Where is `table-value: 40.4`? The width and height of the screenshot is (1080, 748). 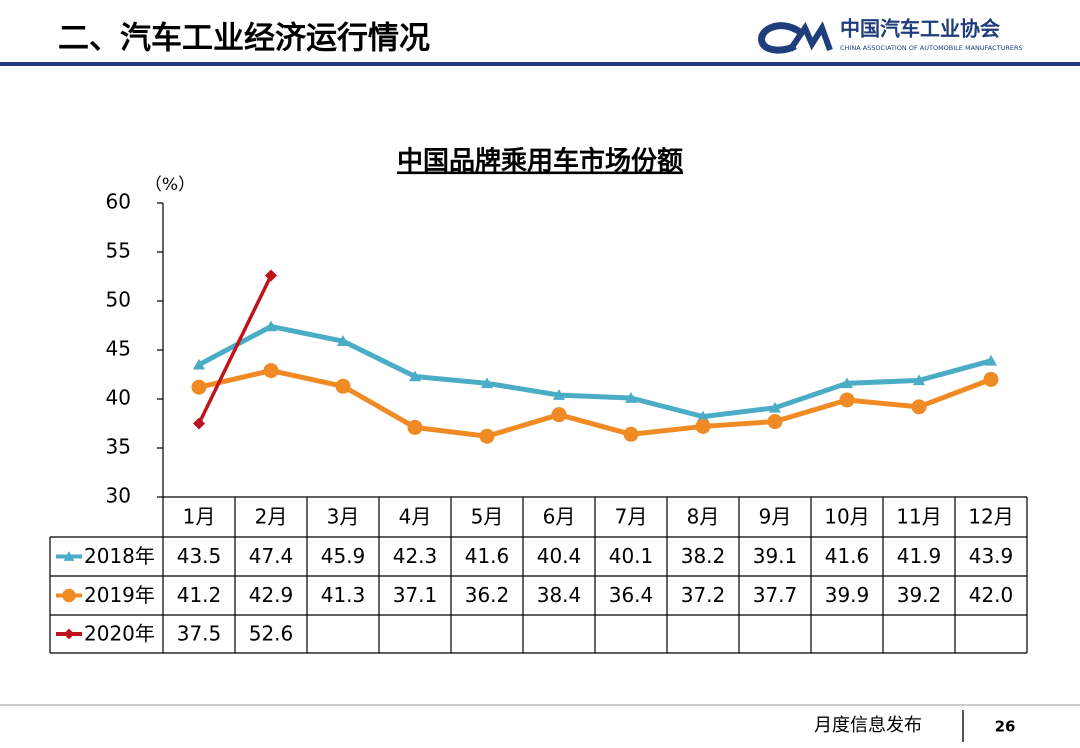 table-value: 40.4 is located at coordinates (559, 556).